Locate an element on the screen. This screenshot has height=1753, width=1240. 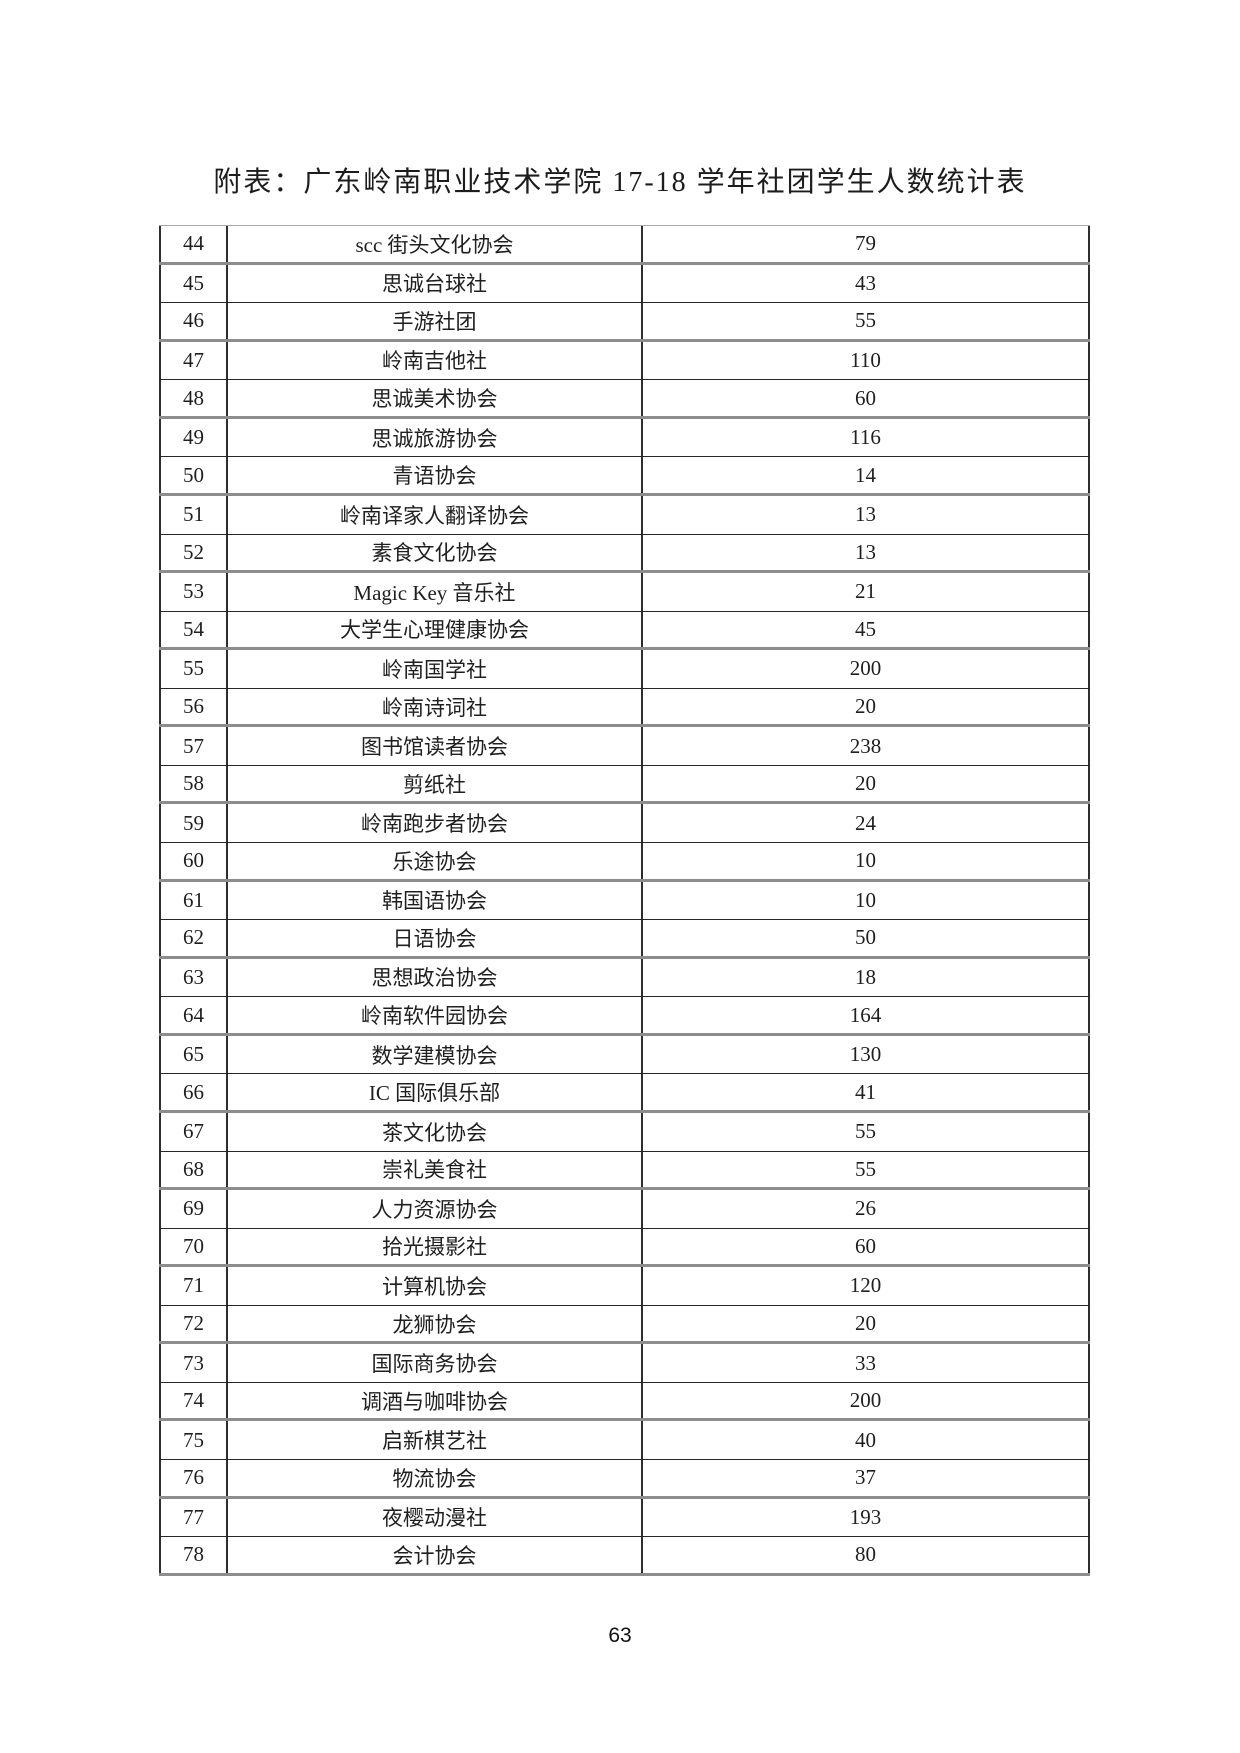
club-name-cell: 思诚美术协会 is located at coordinates (435, 398).